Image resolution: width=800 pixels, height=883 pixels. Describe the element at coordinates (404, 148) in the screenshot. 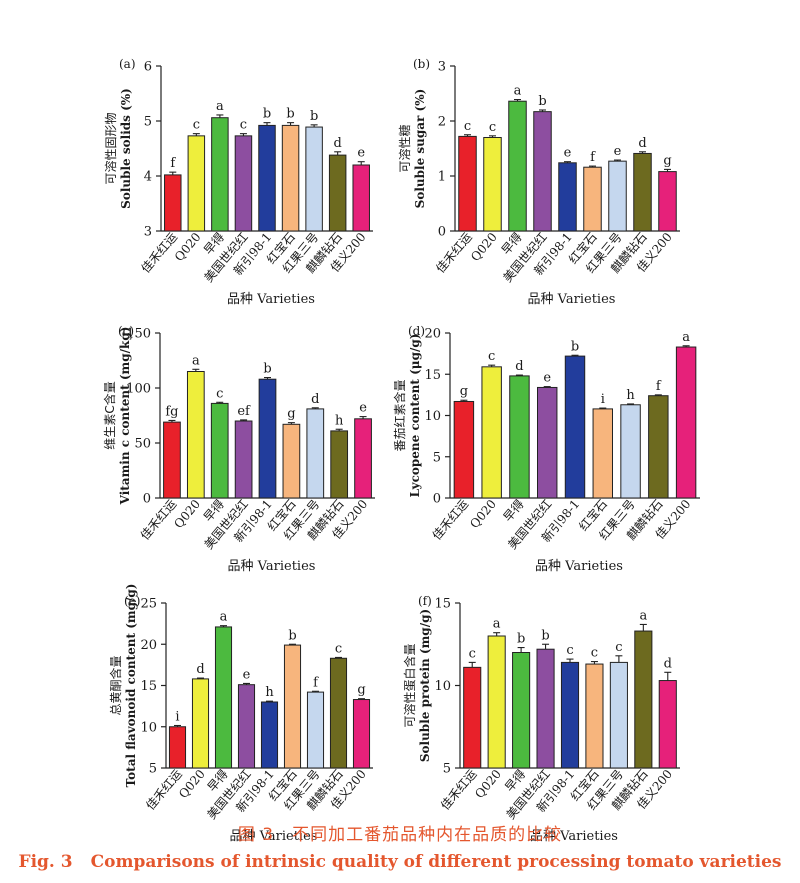

I see `y-axis-label-zh: 可溶性糖` at that location.